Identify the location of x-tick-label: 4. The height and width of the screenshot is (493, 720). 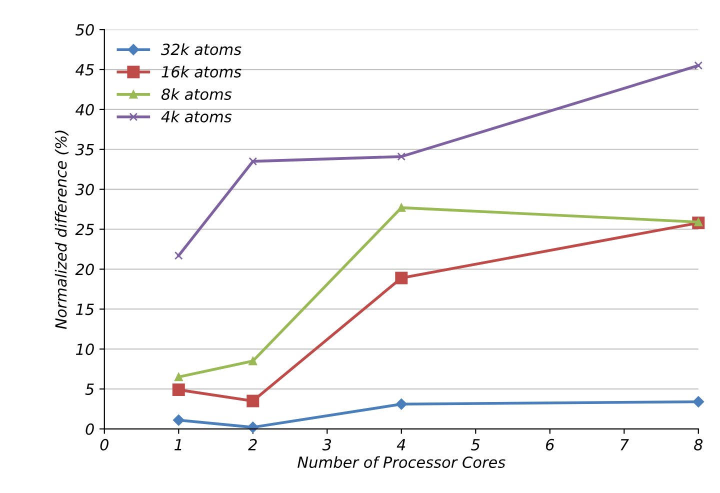
(401, 444).